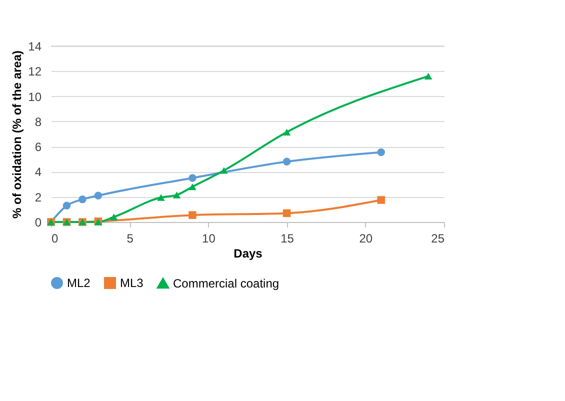 Image resolution: width=565 pixels, height=401 pixels. What do you see at coordinates (17, 134) in the screenshot?
I see `y-axis-title: % of oxidation (% of the area)` at bounding box center [17, 134].